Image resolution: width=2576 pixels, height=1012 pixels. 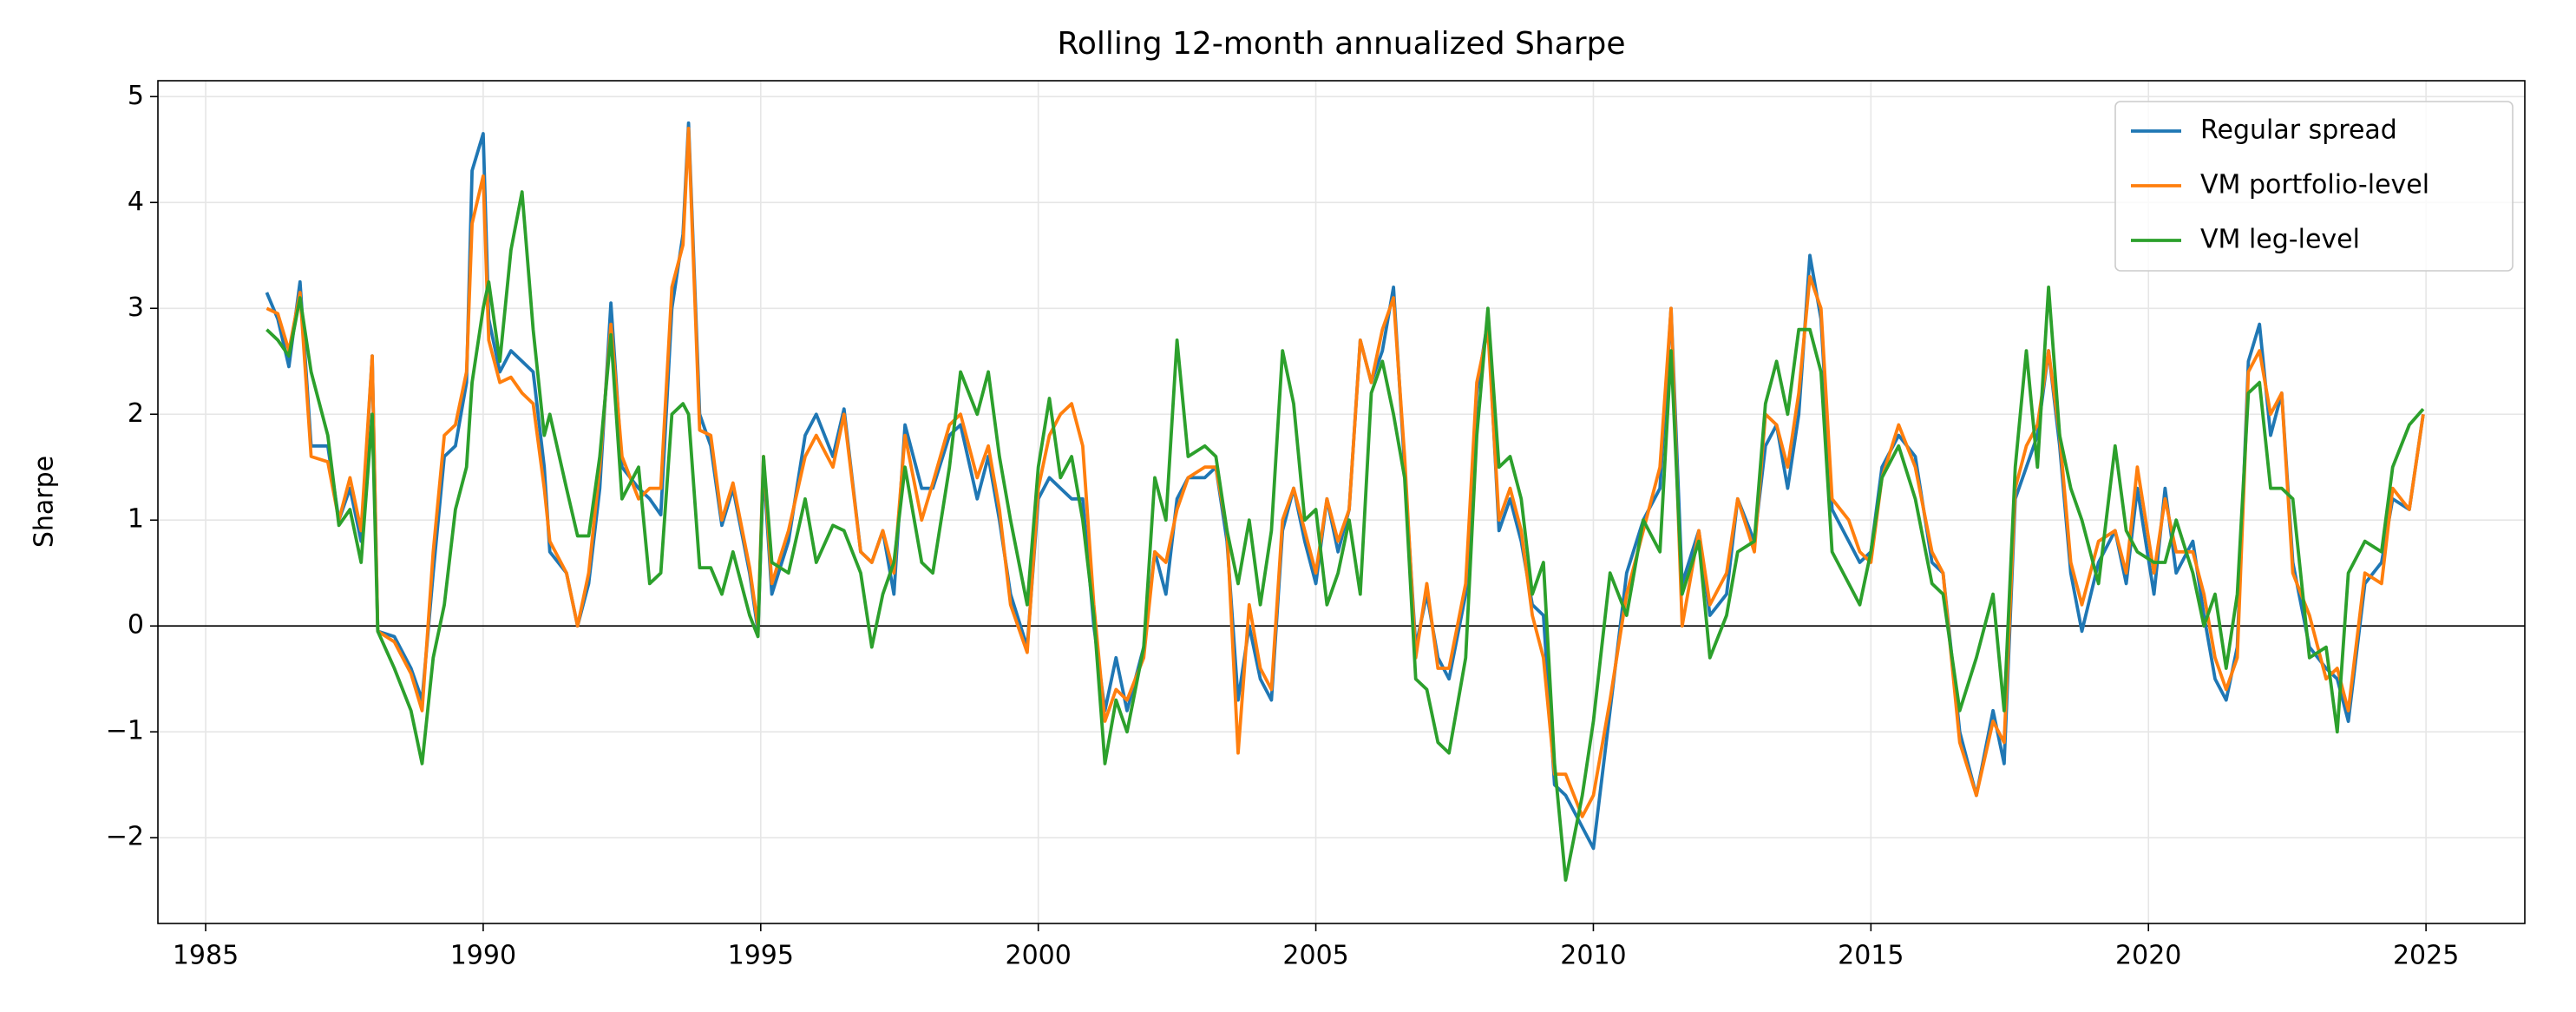 What do you see at coordinates (2280, 240) in the screenshot?
I see `legend-label: VM leg-level` at bounding box center [2280, 240].